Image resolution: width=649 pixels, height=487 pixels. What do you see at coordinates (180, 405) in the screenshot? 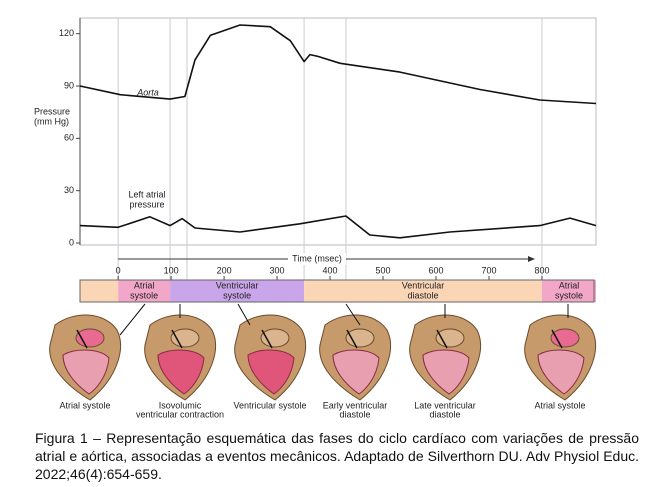
I see `heart-label: Isovolumic` at bounding box center [180, 405].